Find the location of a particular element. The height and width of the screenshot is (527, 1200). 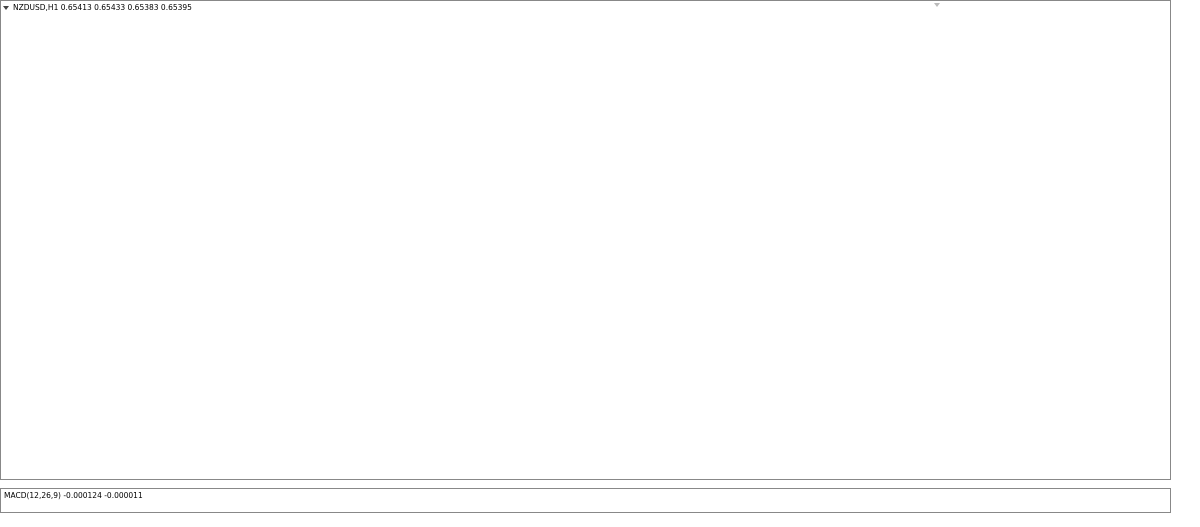

symbol-menu-icon is located at coordinates (6, 8).